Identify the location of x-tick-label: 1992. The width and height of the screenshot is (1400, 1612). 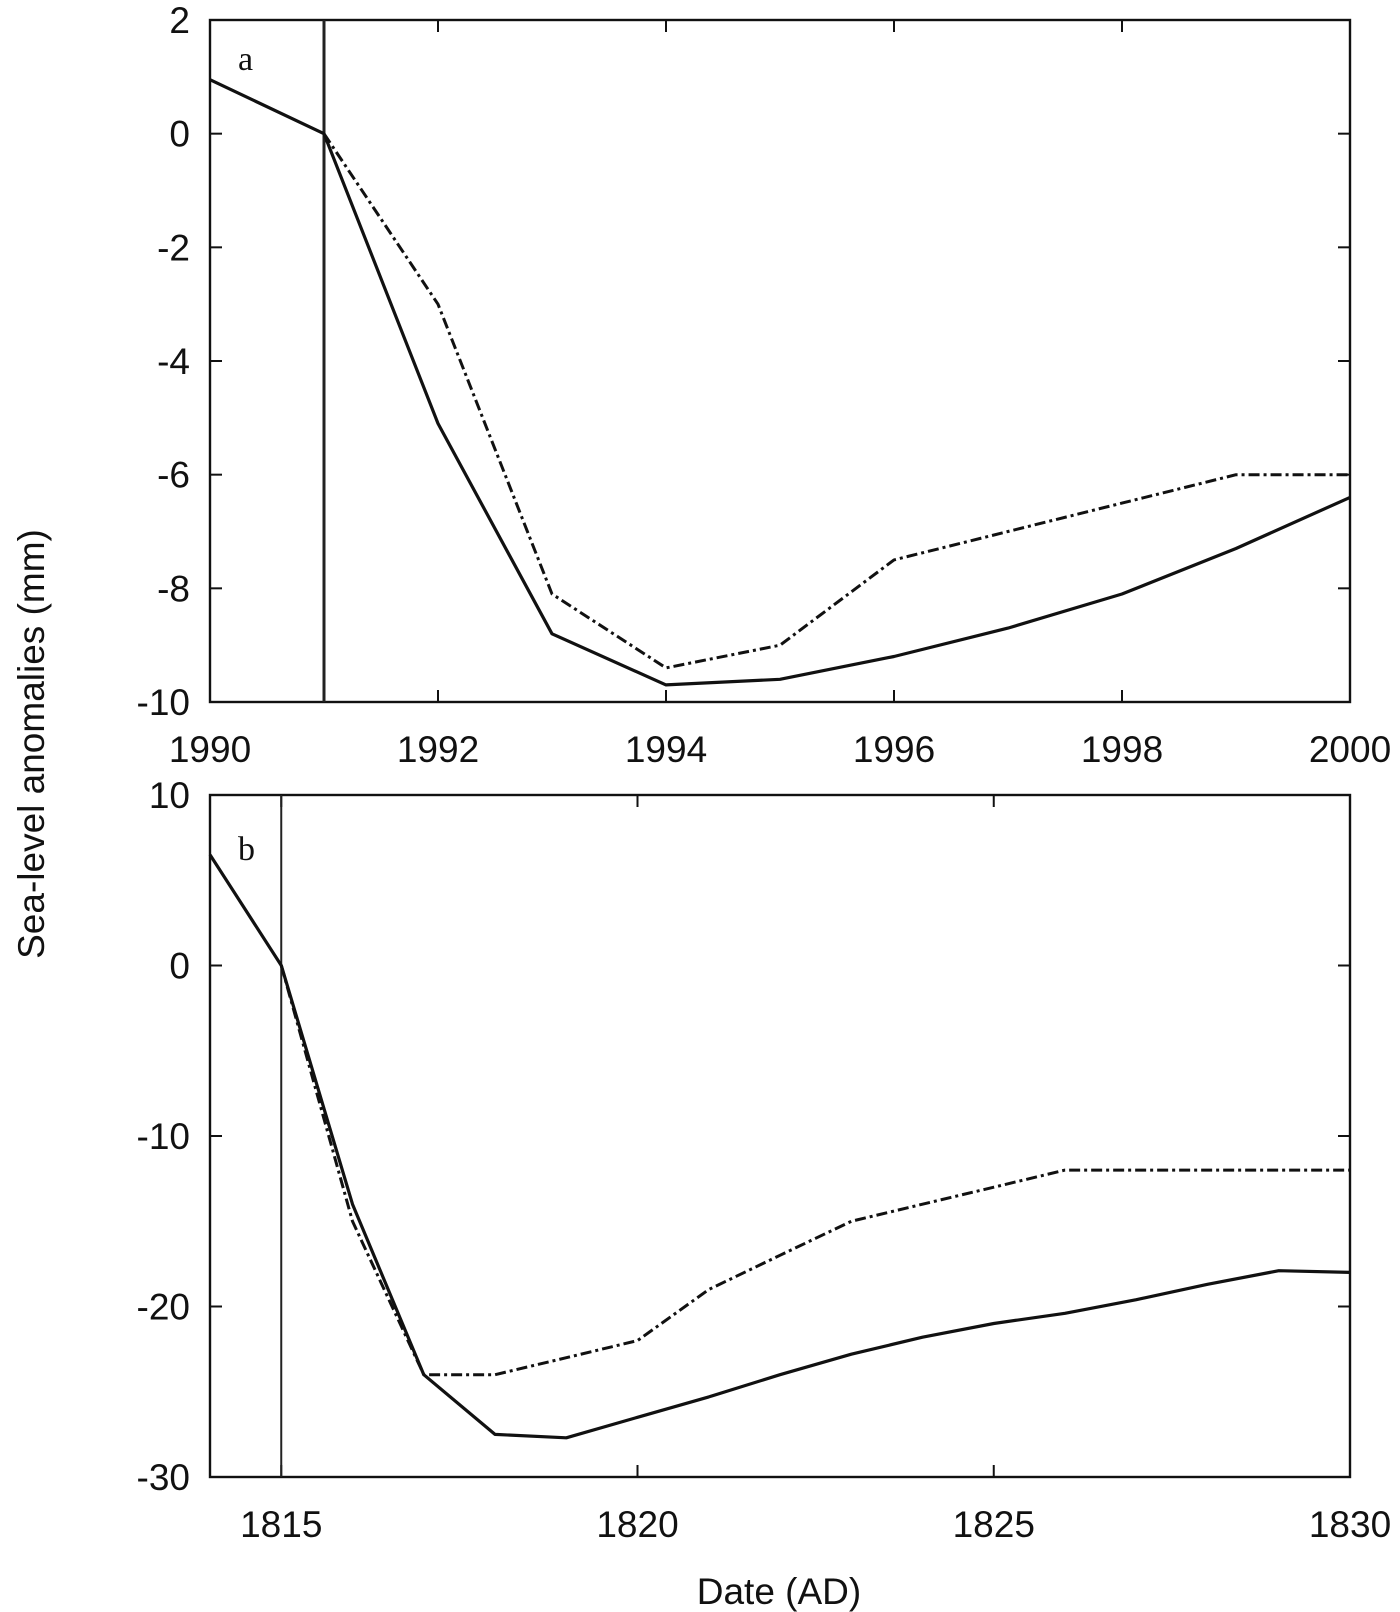
(438, 749).